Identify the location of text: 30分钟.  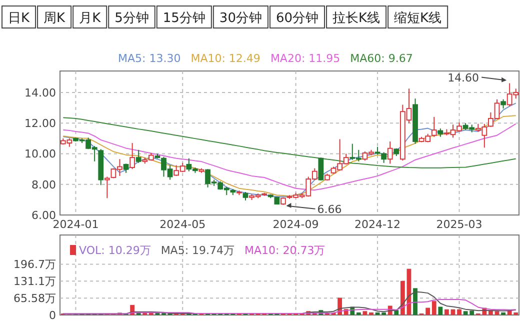
(240, 18).